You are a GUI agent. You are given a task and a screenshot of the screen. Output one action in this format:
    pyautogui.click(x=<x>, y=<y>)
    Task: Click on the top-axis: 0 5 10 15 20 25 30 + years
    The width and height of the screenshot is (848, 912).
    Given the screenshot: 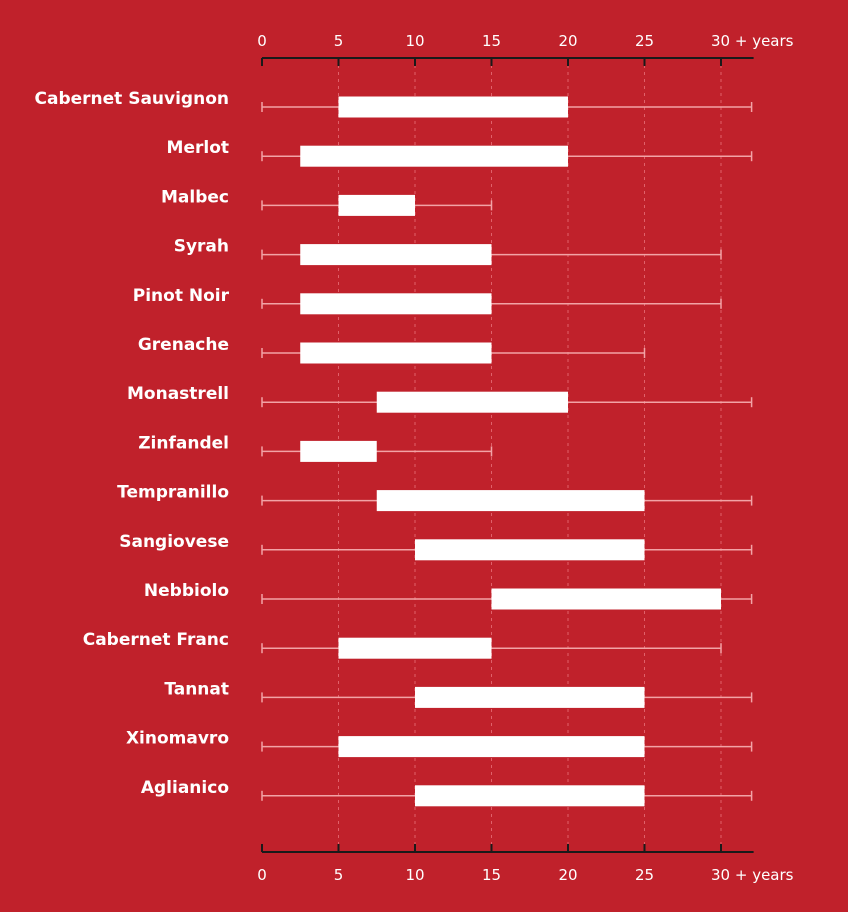 What is the action you would take?
    pyautogui.click(x=525, y=49)
    